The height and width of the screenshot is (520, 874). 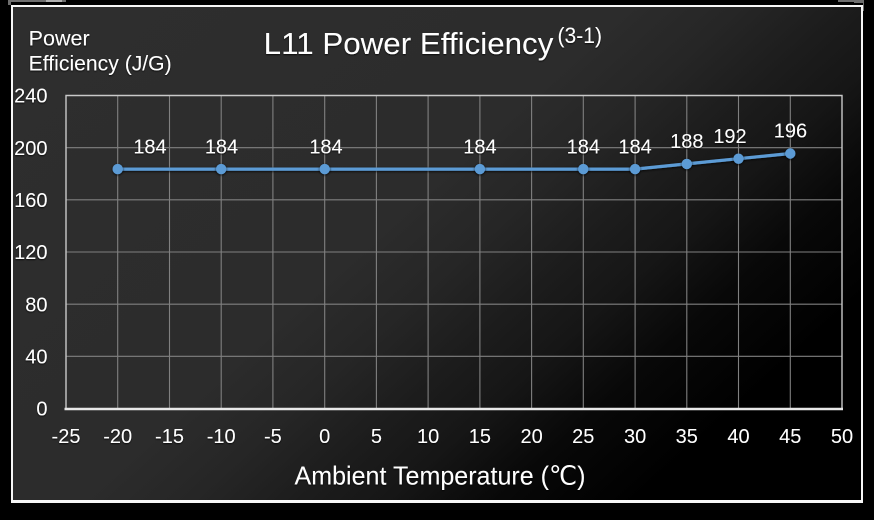 What do you see at coordinates (169, 437) in the screenshot?
I see `svg-text: -15` at bounding box center [169, 437].